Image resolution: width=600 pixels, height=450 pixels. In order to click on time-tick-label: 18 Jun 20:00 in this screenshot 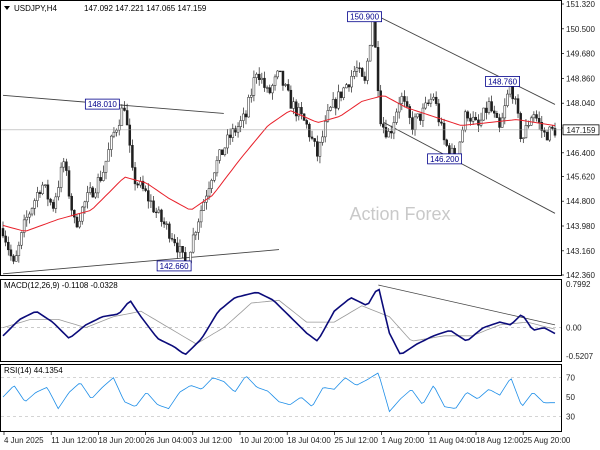, I will do `click(121, 440)`.